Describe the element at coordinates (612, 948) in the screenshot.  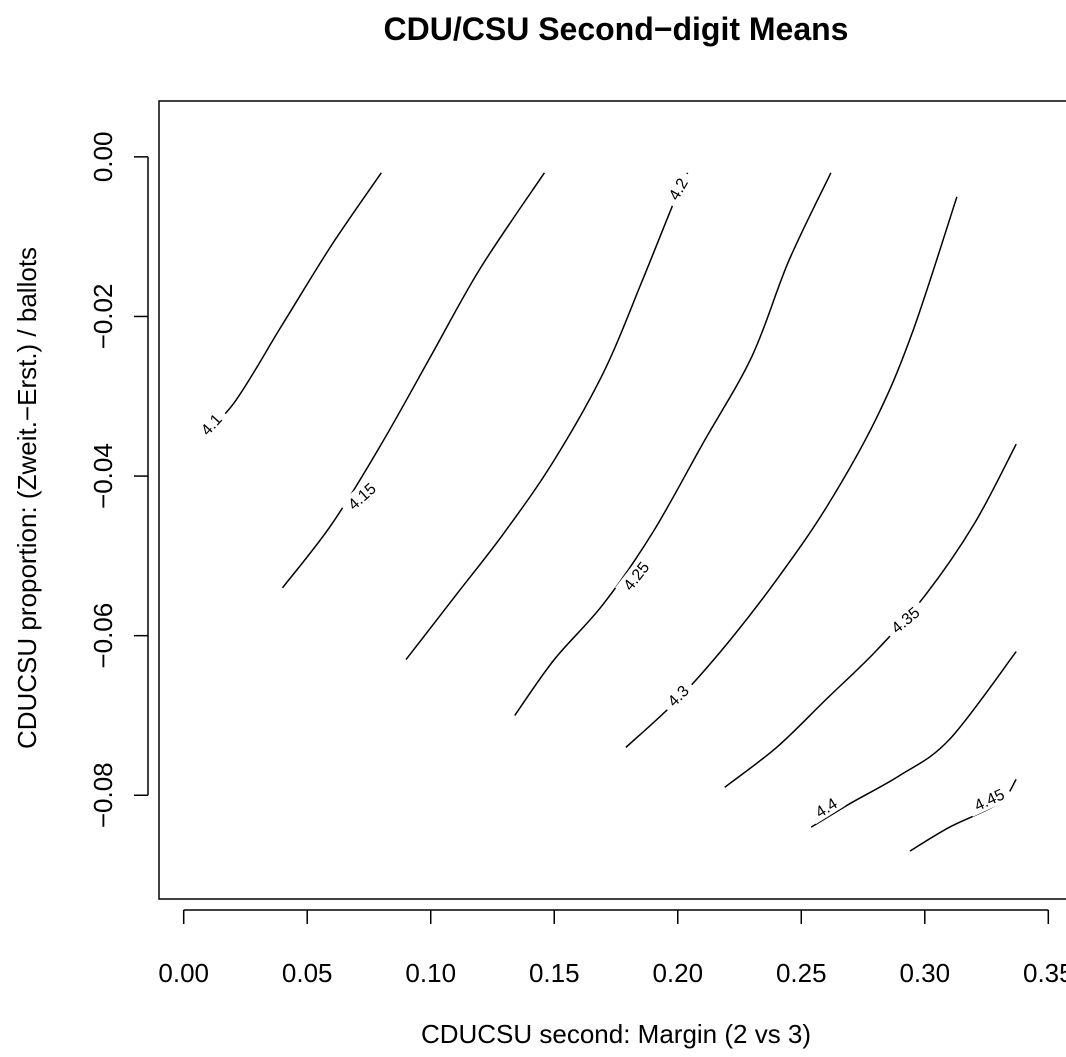
I see `x-axis: 0.00 0.05 0.10 0.15 0.20 0.25 0.30 0.35` at that location.